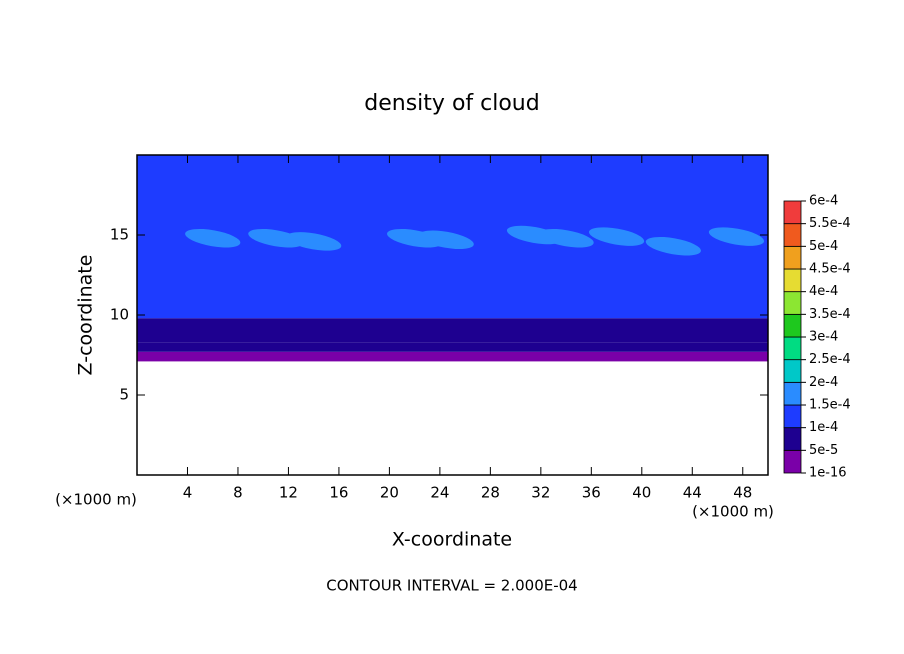  Describe the element at coordinates (830, 405) in the screenshot. I see `colorbar-label: 1.5e-4` at that location.